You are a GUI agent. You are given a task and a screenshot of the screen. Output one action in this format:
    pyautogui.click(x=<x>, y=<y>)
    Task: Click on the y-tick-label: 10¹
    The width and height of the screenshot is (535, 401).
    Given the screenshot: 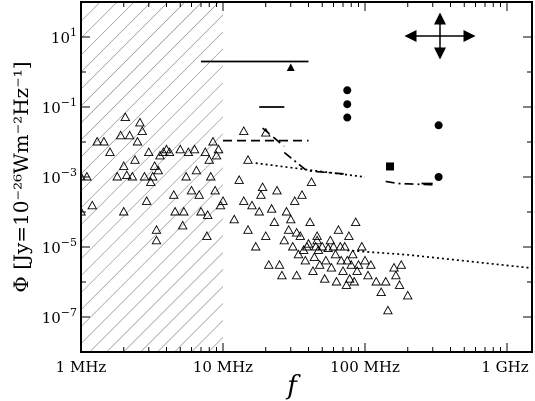 What is the action you would take?
    pyautogui.click(x=64, y=36)
    